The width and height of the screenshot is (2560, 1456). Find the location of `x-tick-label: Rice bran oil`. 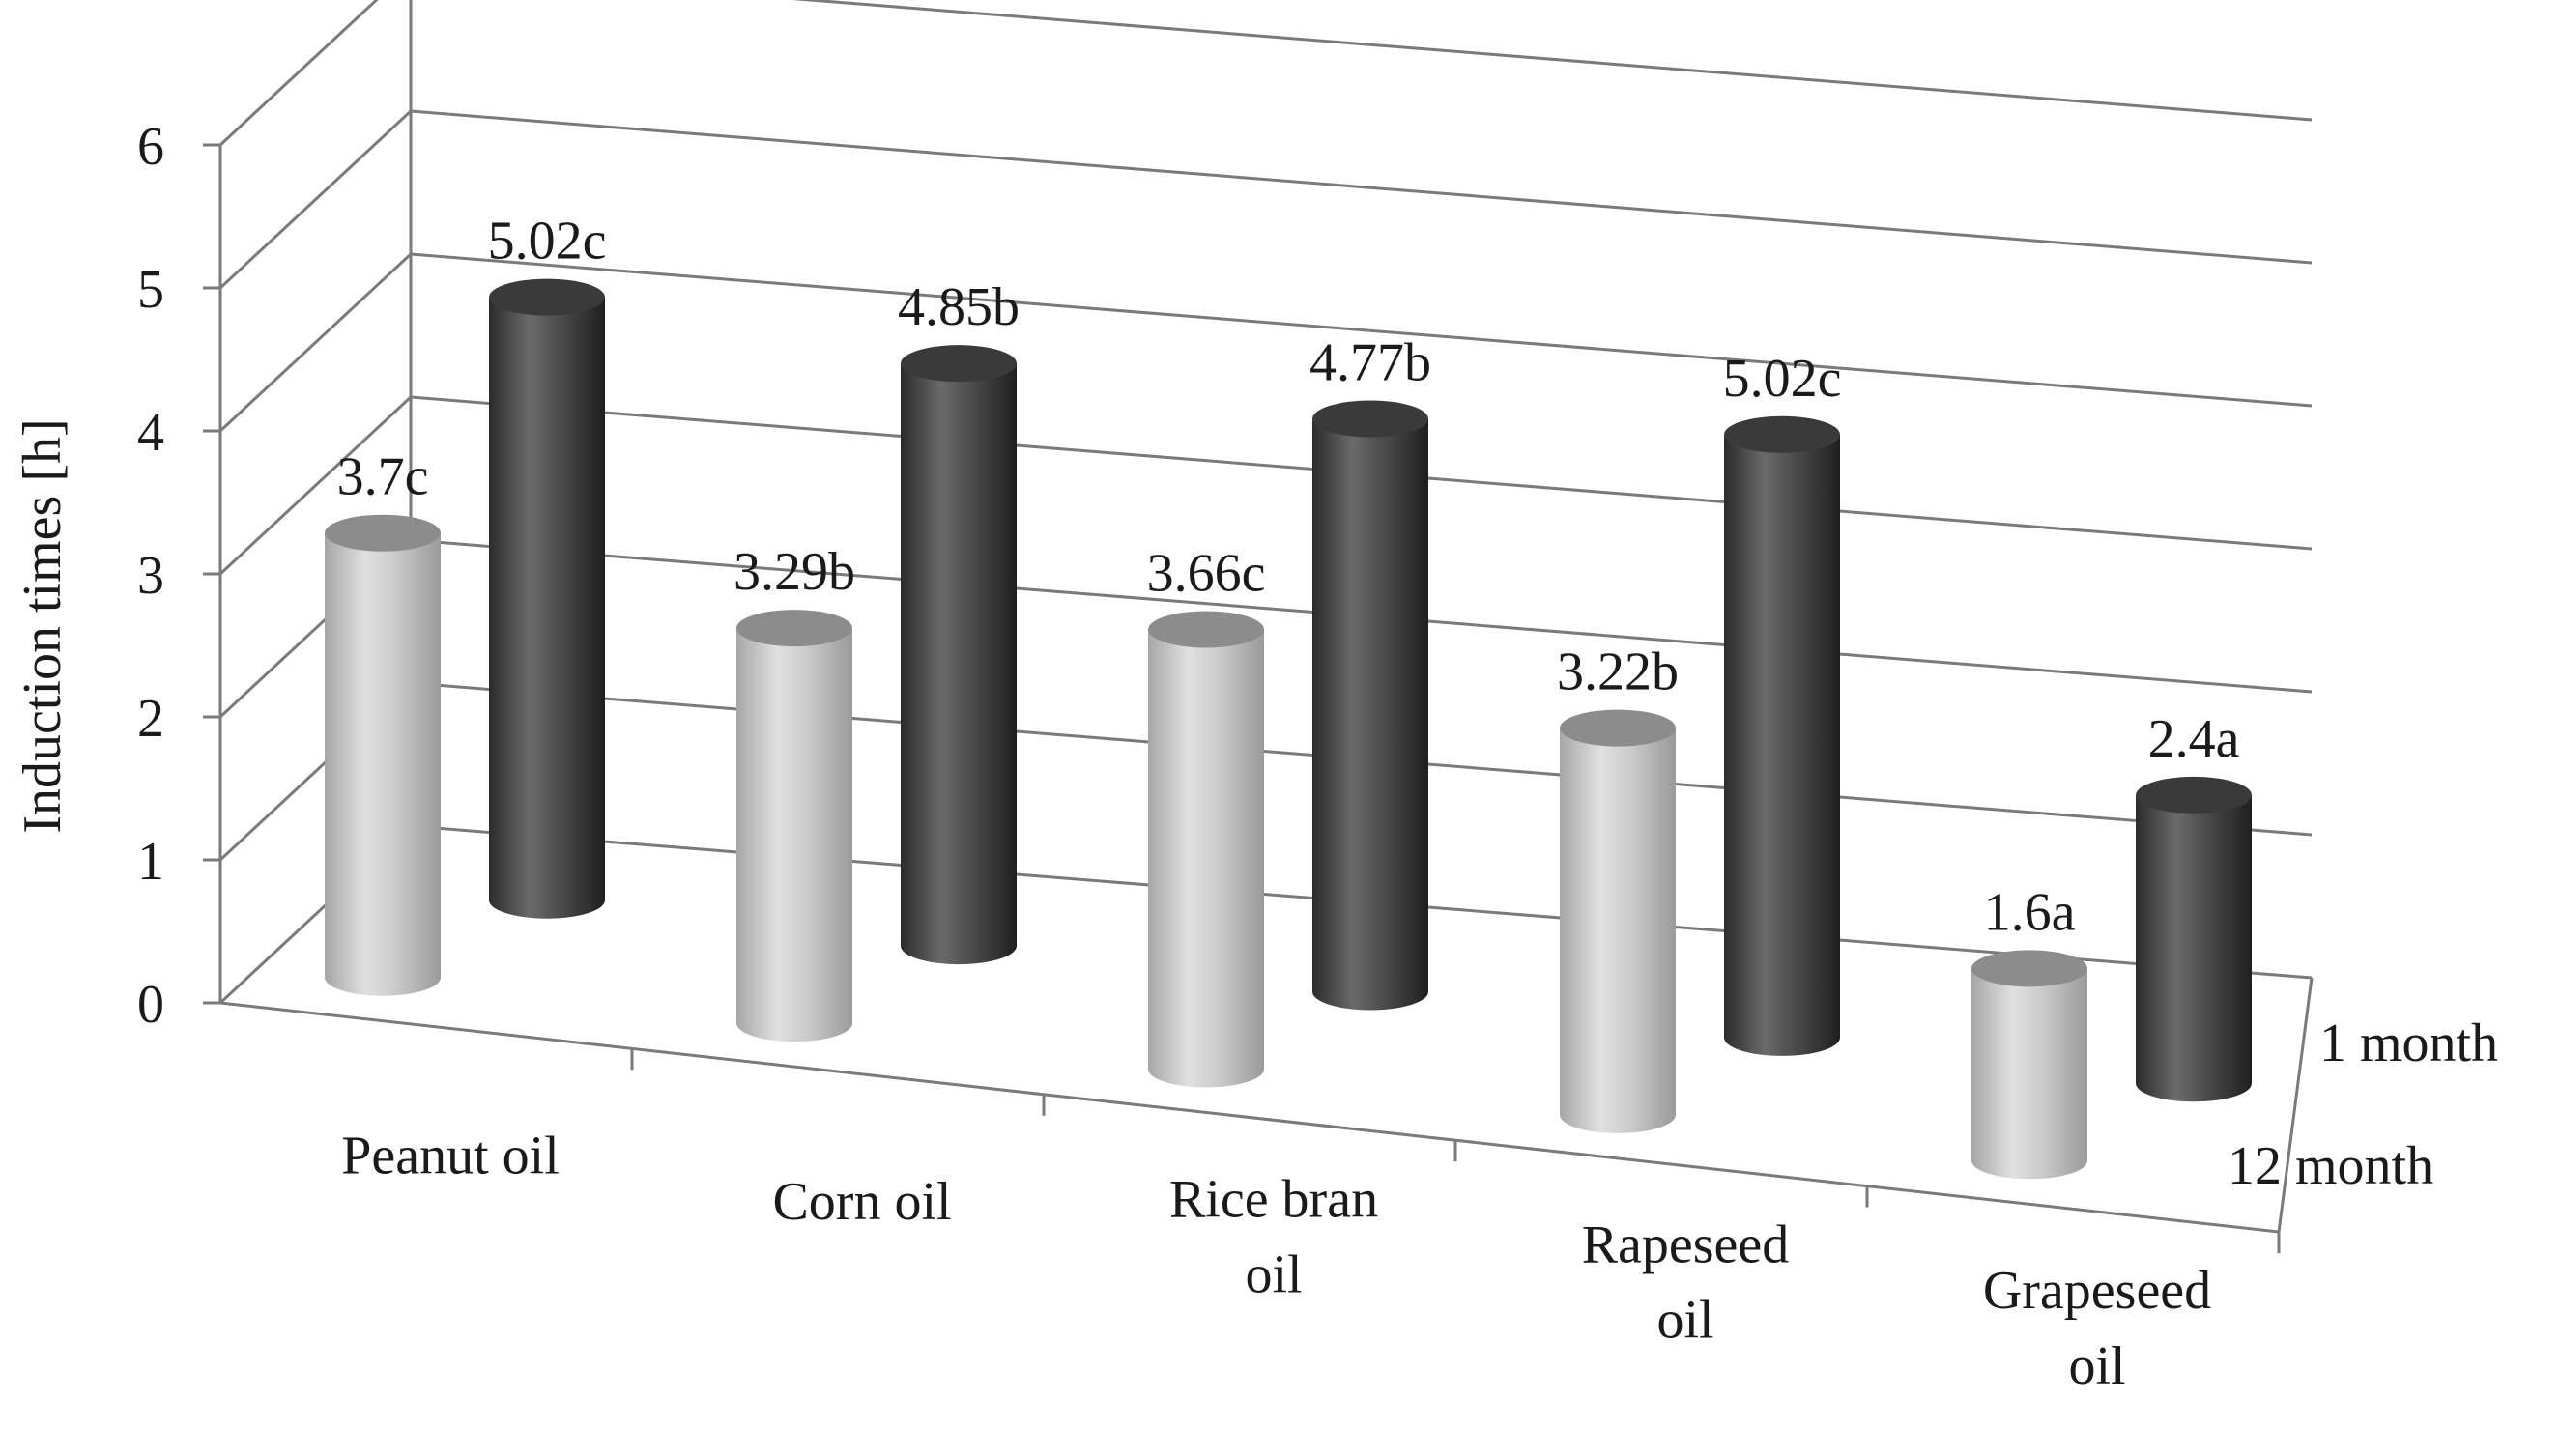

x-tick-label: Rice bran oil is located at coordinates (1273, 1236).